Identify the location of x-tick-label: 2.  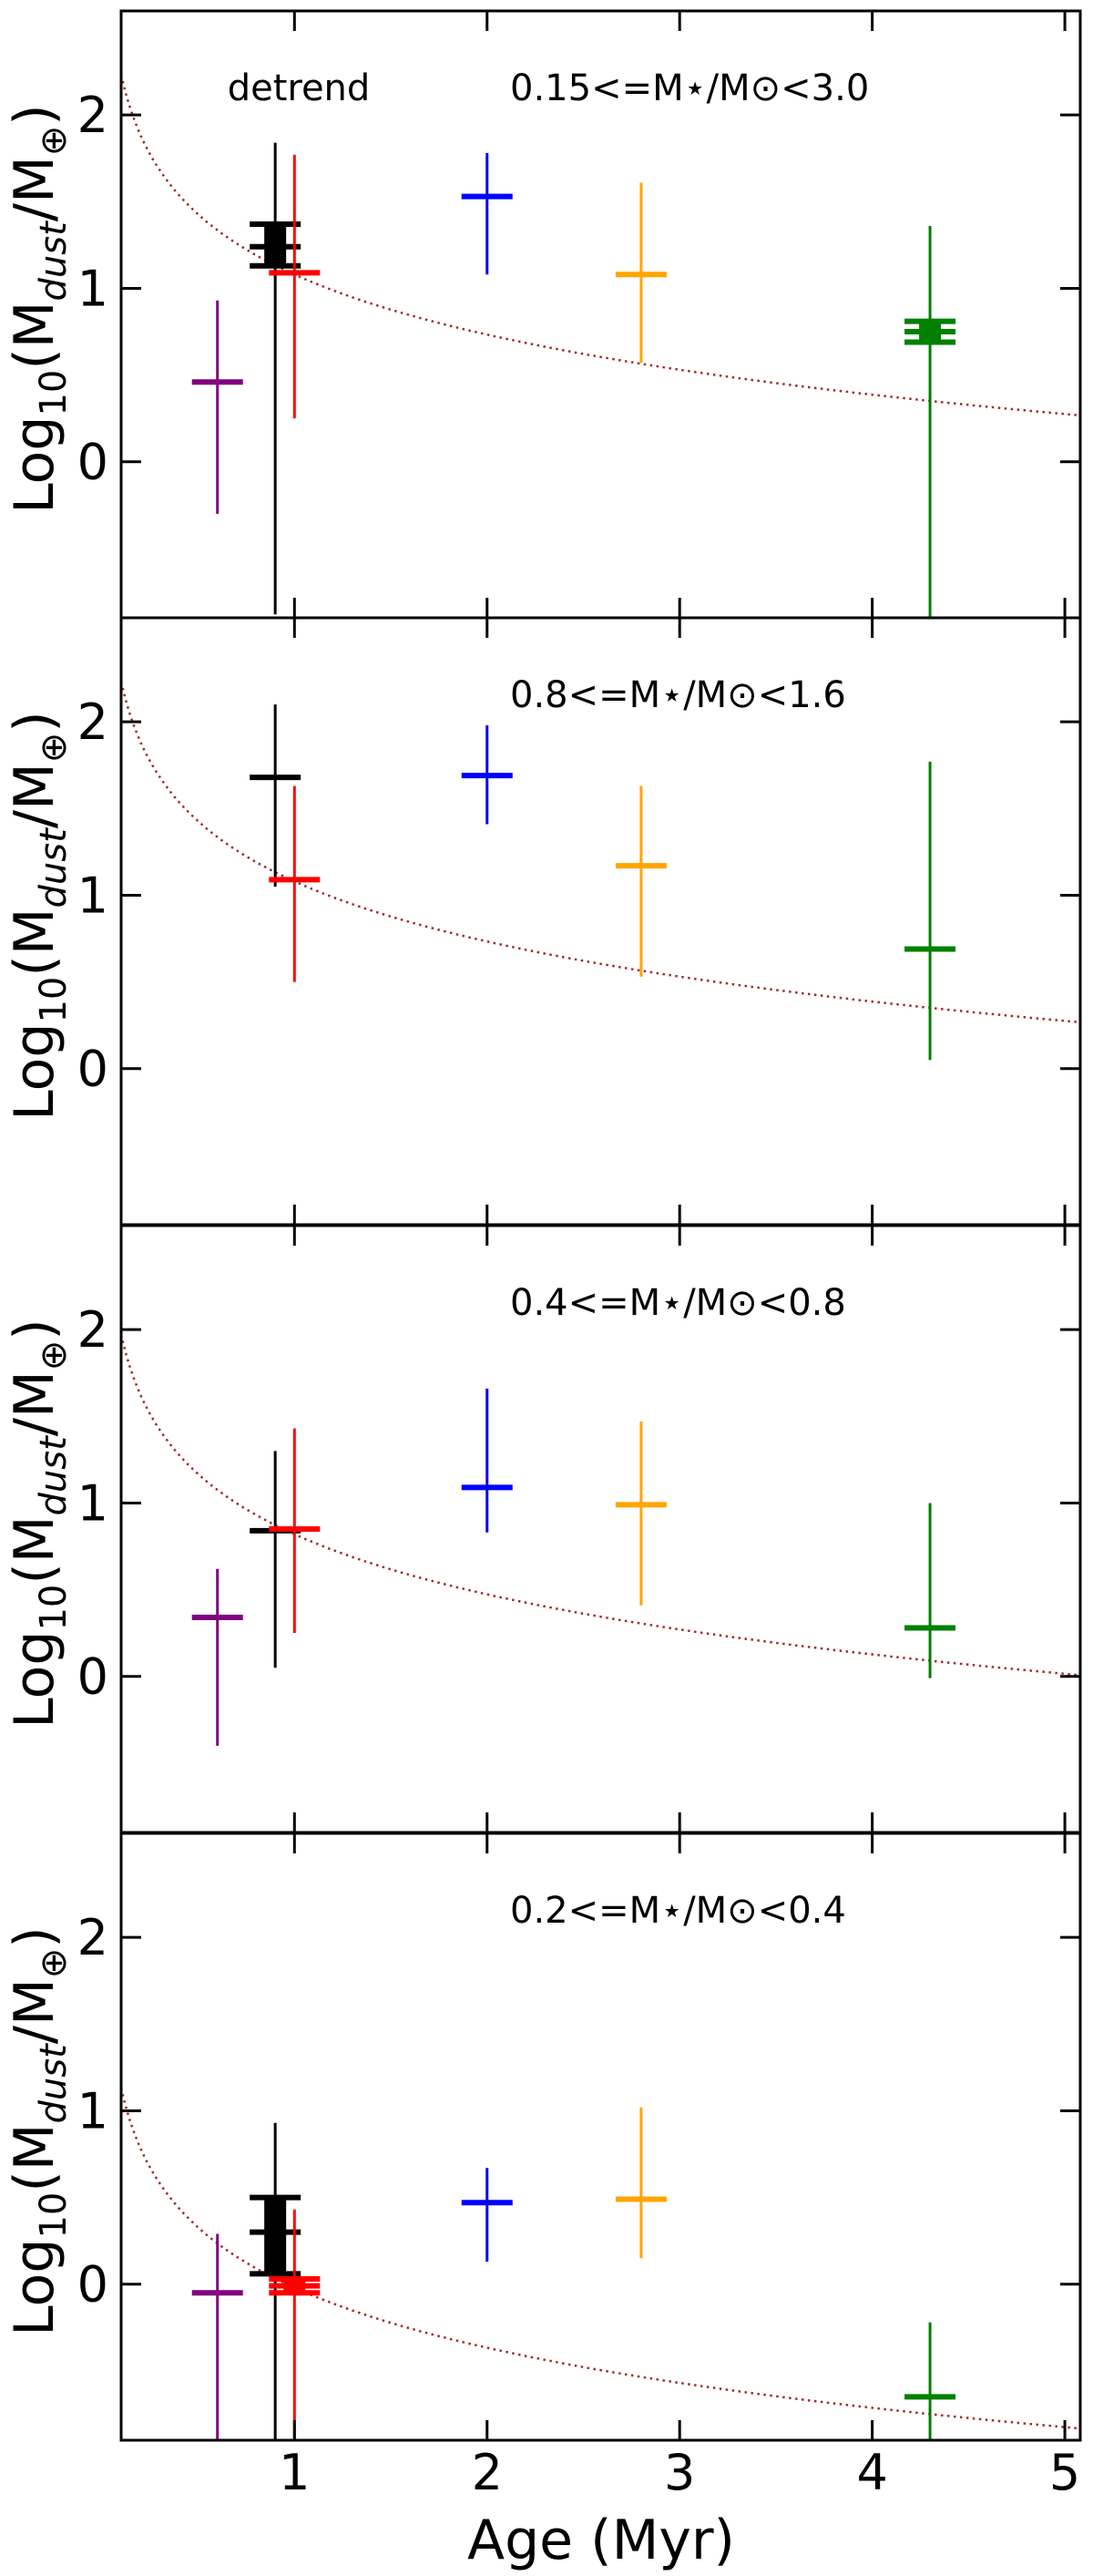
(488, 2473).